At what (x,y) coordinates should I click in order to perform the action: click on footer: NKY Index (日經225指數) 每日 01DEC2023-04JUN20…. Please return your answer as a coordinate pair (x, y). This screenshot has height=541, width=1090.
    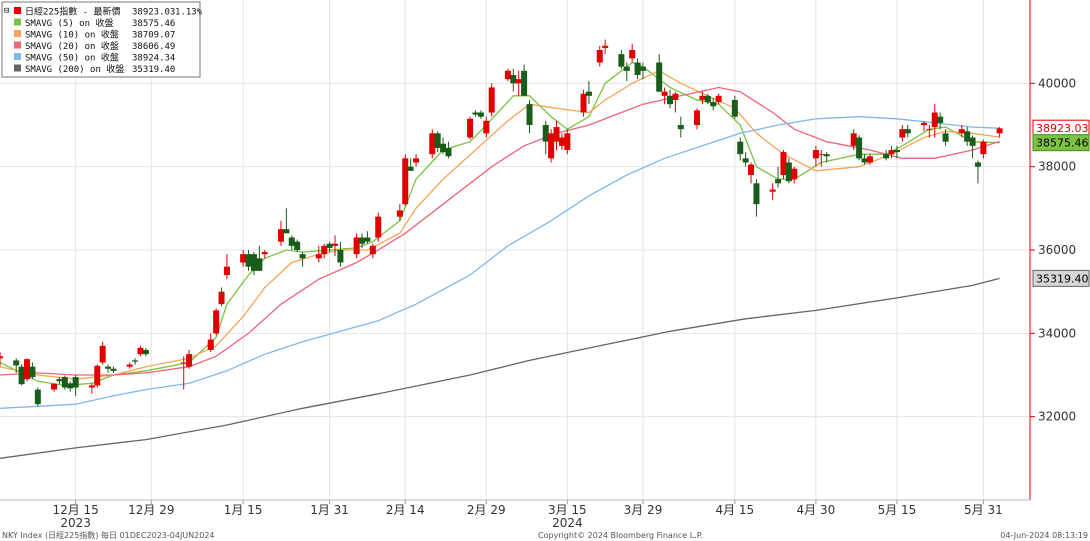
    Looking at the image, I should click on (545, 535).